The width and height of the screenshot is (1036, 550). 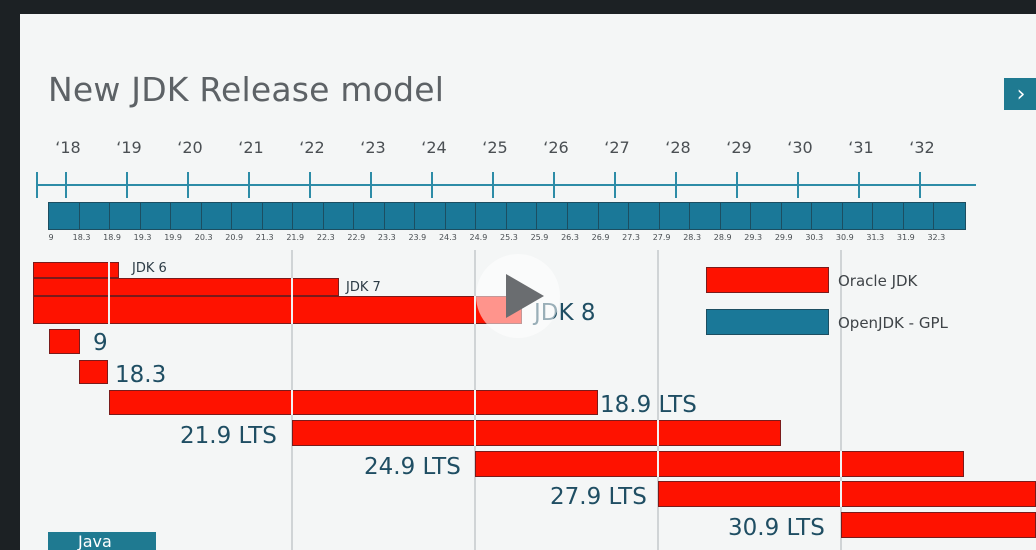 What do you see at coordinates (878, 281) in the screenshot?
I see `legend-oracle-label: Oracle JDK` at bounding box center [878, 281].